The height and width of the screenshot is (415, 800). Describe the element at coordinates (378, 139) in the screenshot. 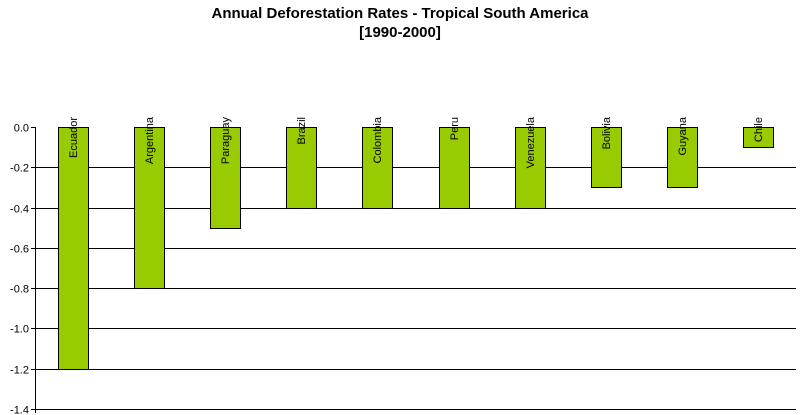

I see `category-label-colombia: Colombia` at that location.